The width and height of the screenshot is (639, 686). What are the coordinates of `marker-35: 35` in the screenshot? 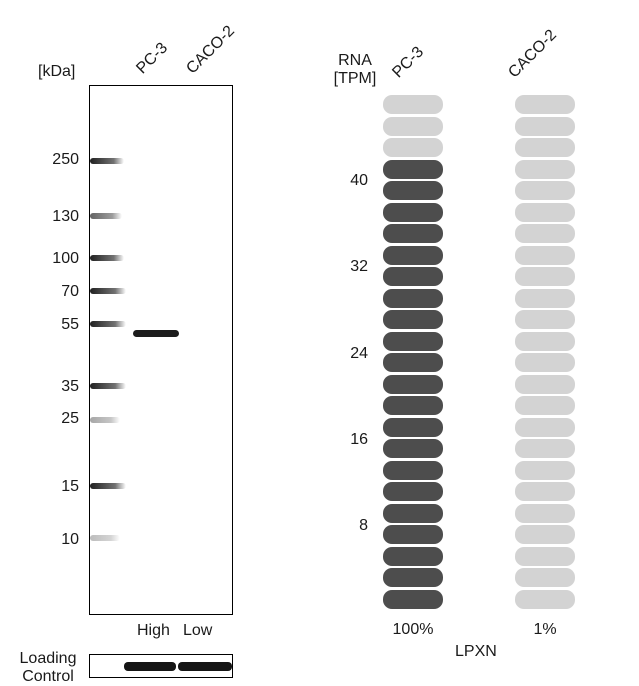 It's located at (70, 386).